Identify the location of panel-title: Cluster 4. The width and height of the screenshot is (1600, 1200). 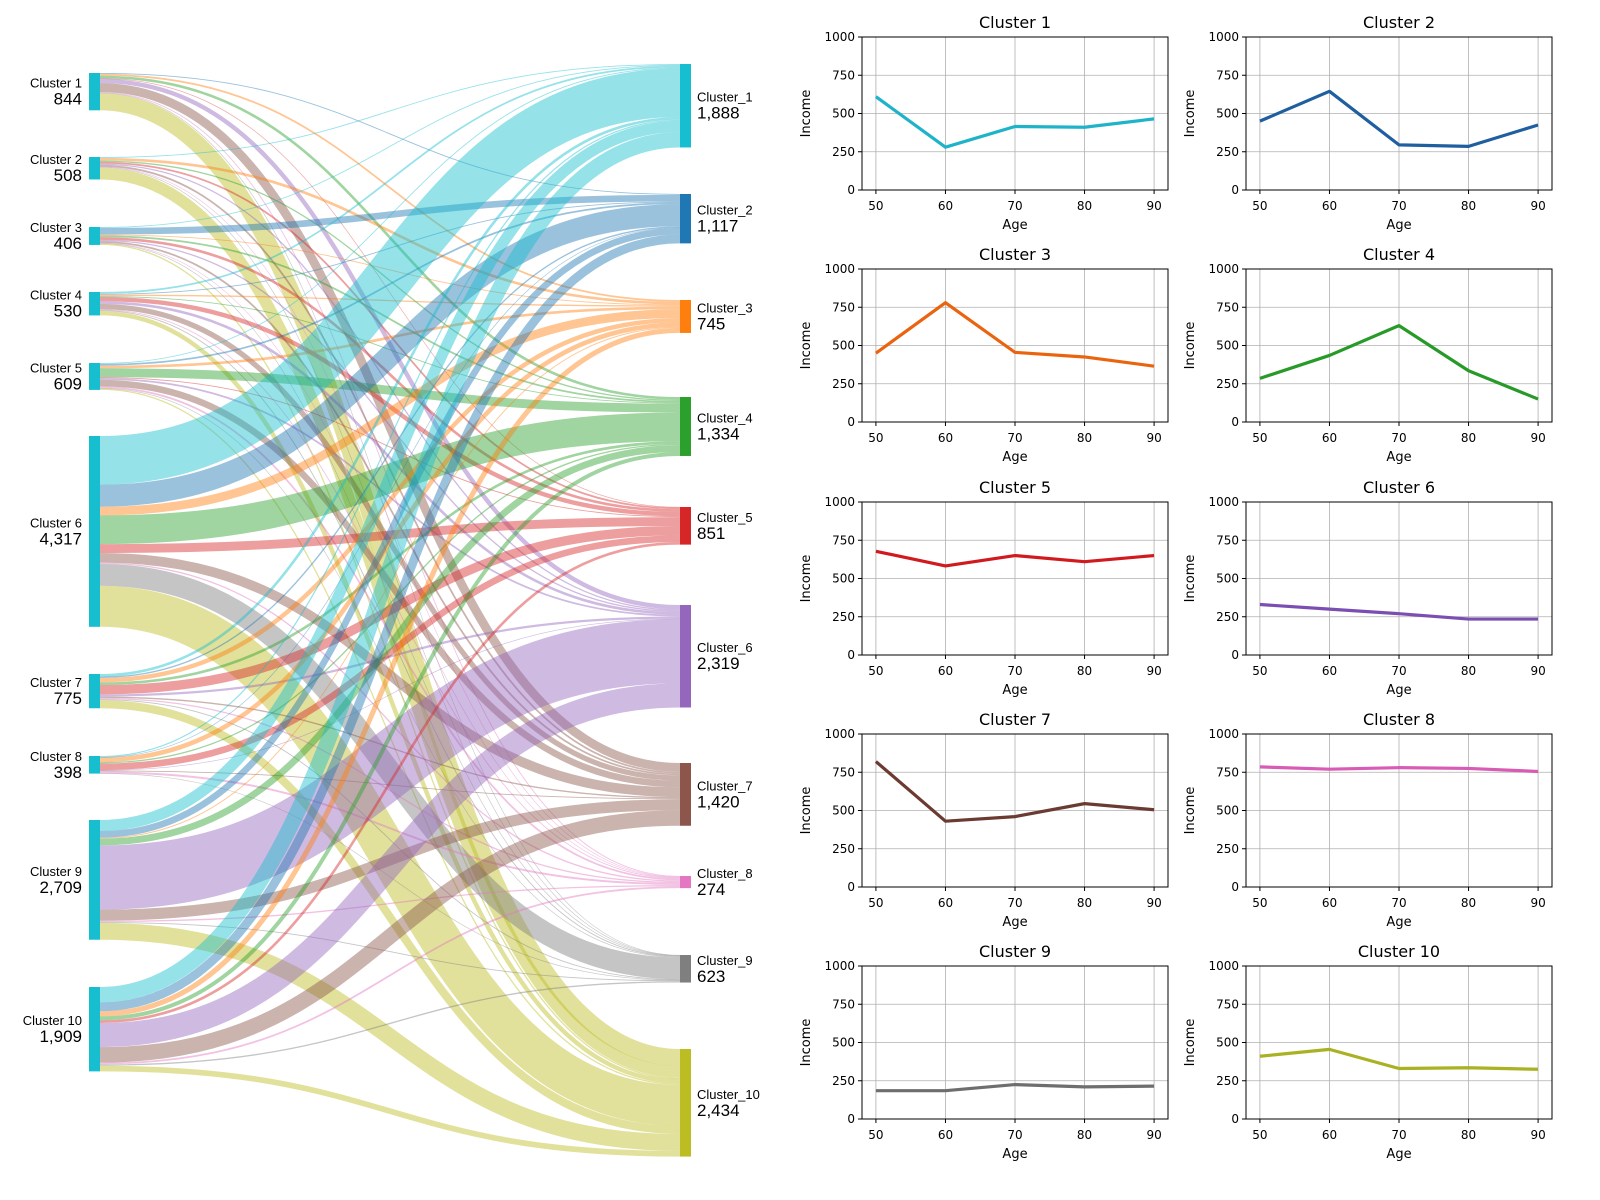
(1399, 254).